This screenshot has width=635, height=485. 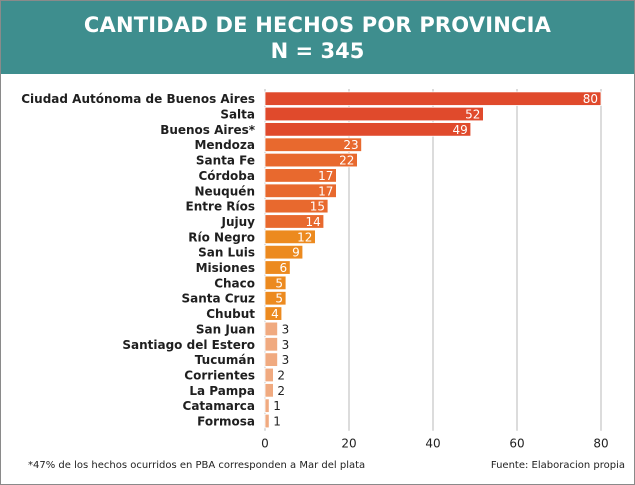 What do you see at coordinates (600, 444) in the screenshot?
I see `x-tick-label: 80` at bounding box center [600, 444].